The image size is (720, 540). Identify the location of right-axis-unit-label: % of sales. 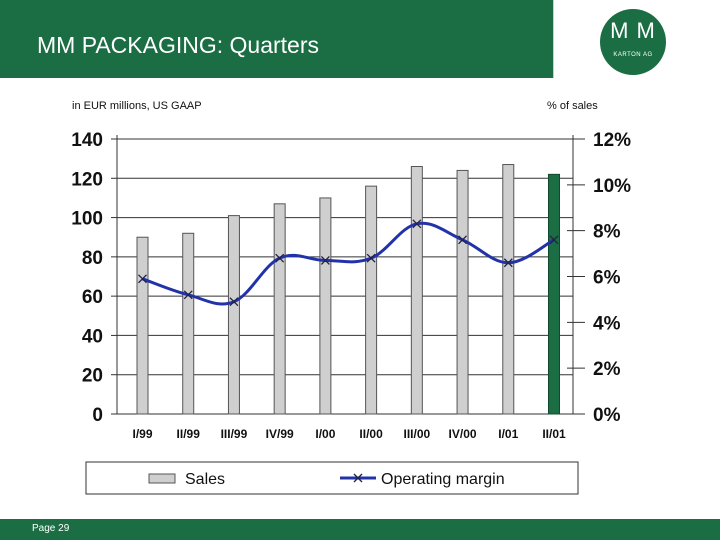
(572, 106).